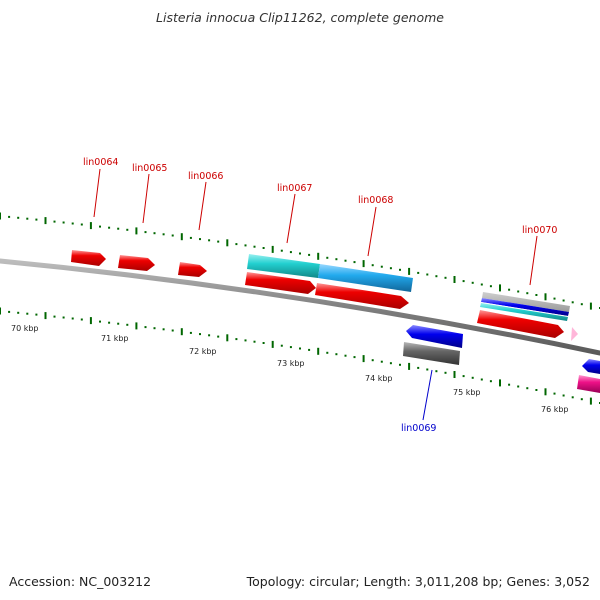 The width and height of the screenshot is (600, 600). Describe the element at coordinates (97, 193) in the screenshot. I see `leader-lin0064` at that location.